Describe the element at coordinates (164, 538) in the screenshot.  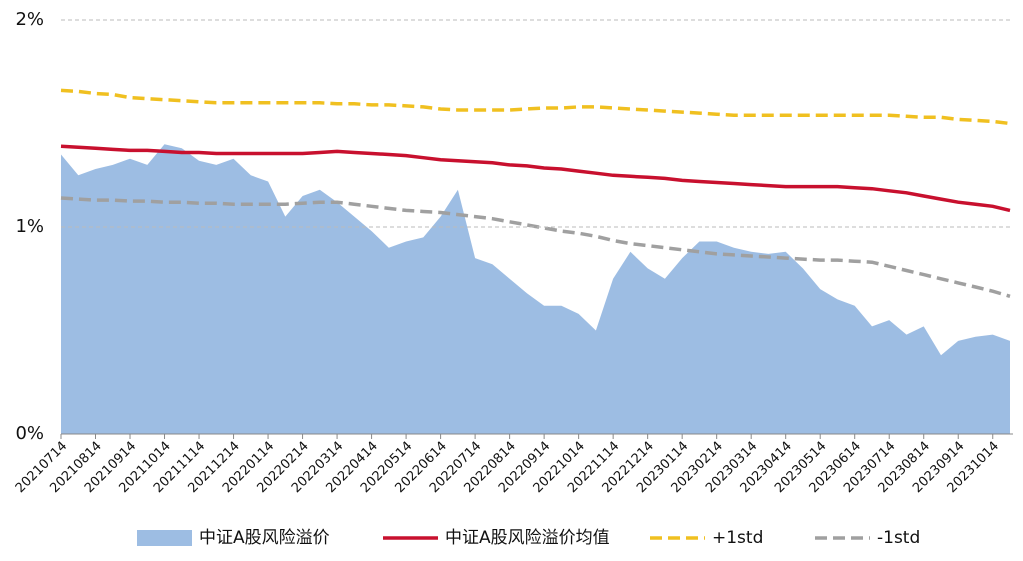
I see `legend-swatch` at that location.